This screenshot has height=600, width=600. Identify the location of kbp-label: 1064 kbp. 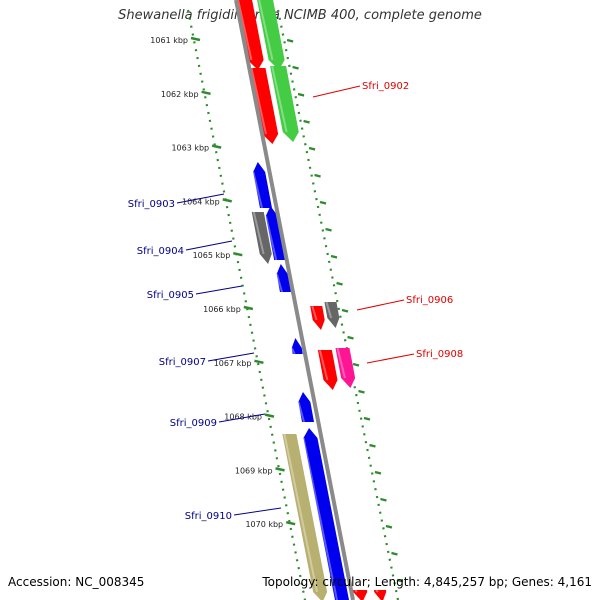
(201, 201).